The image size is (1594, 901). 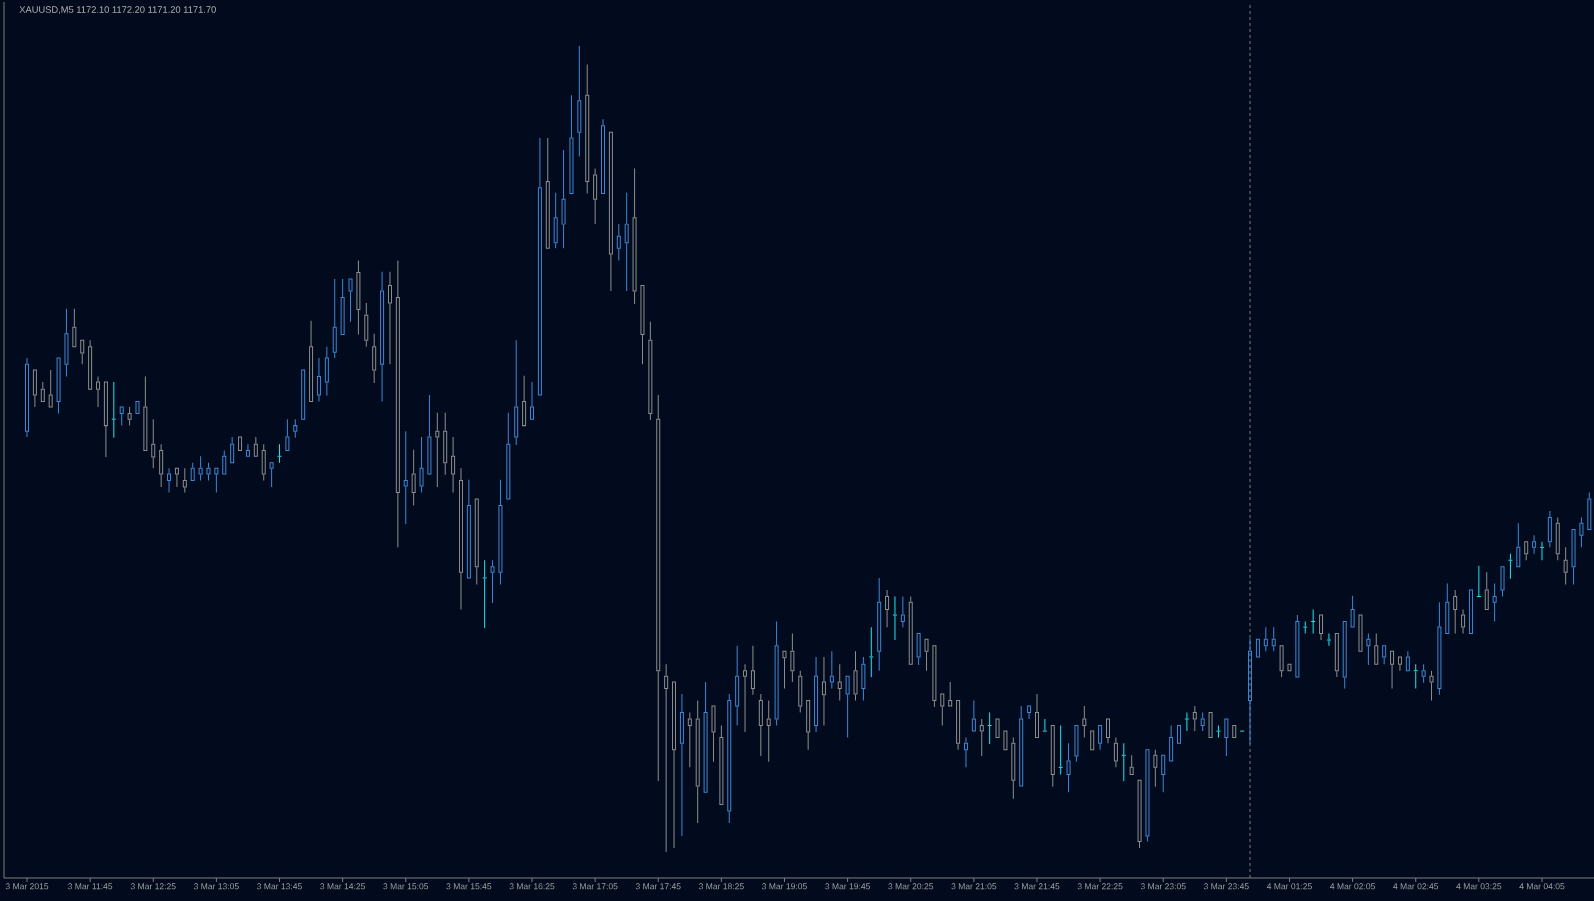 I want to click on x-tick-label: 3 Mar 23:45, so click(x=1226, y=886).